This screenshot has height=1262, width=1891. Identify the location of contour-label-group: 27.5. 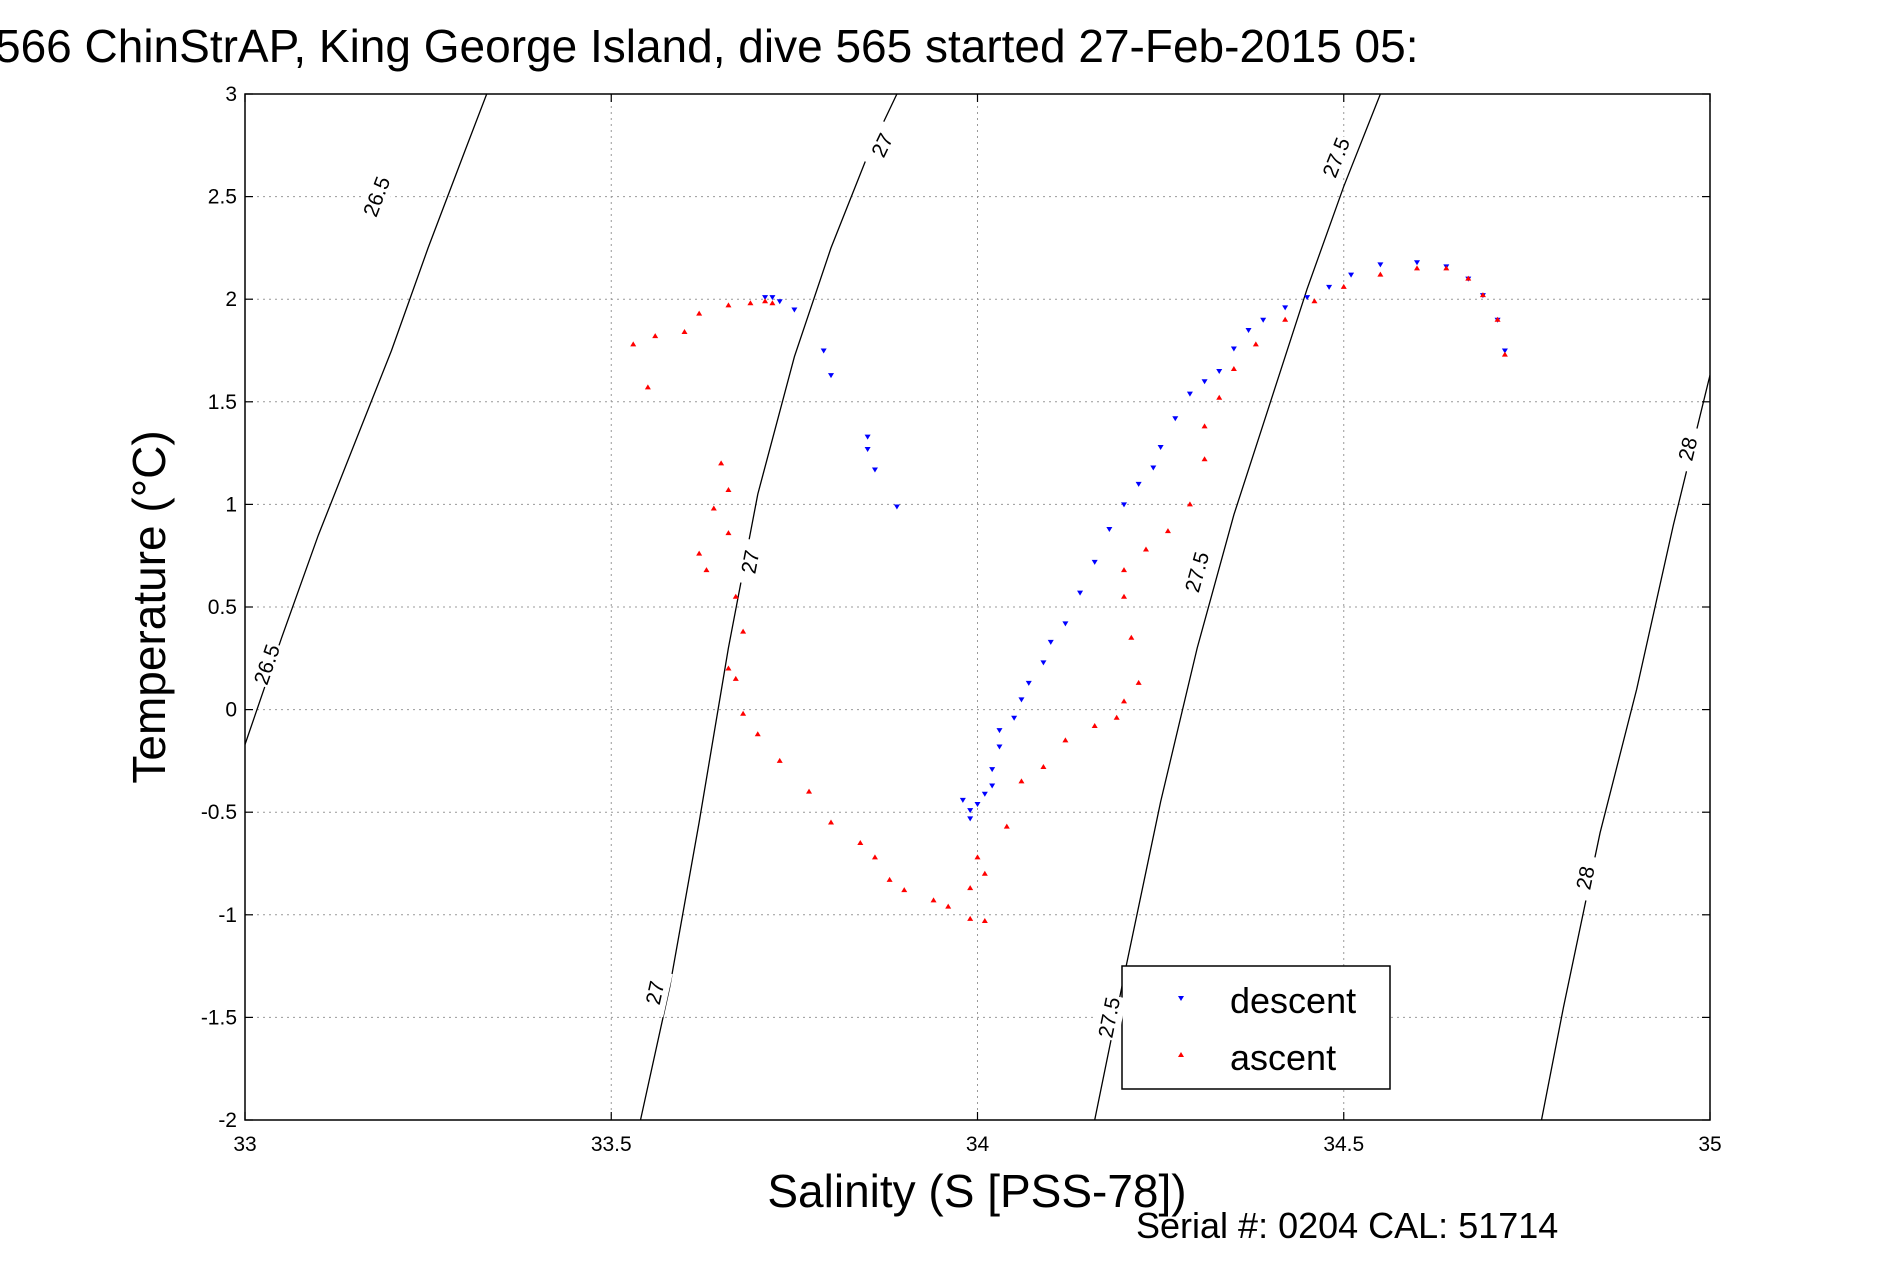
(1197, 572).